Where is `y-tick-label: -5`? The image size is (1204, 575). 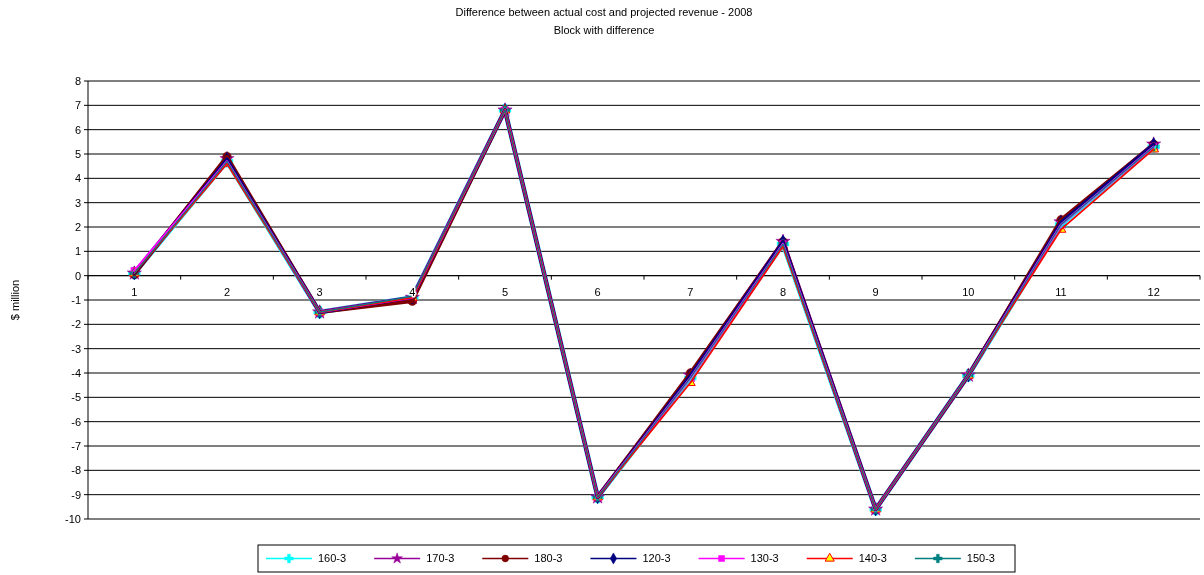
y-tick-label: -5 is located at coordinates (76, 397).